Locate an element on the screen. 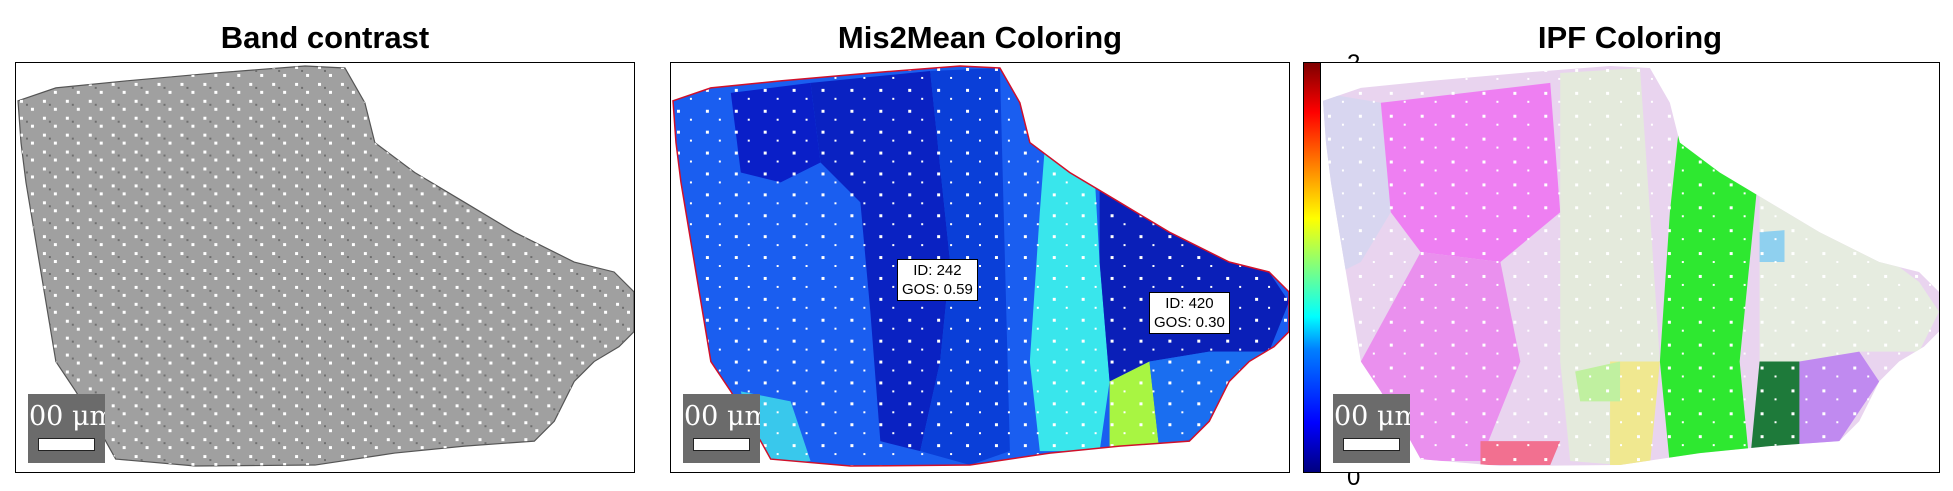 The width and height of the screenshot is (1953, 491). grain-annotation-242: ID: 242 GOS: 0.59 is located at coordinates (937, 280).